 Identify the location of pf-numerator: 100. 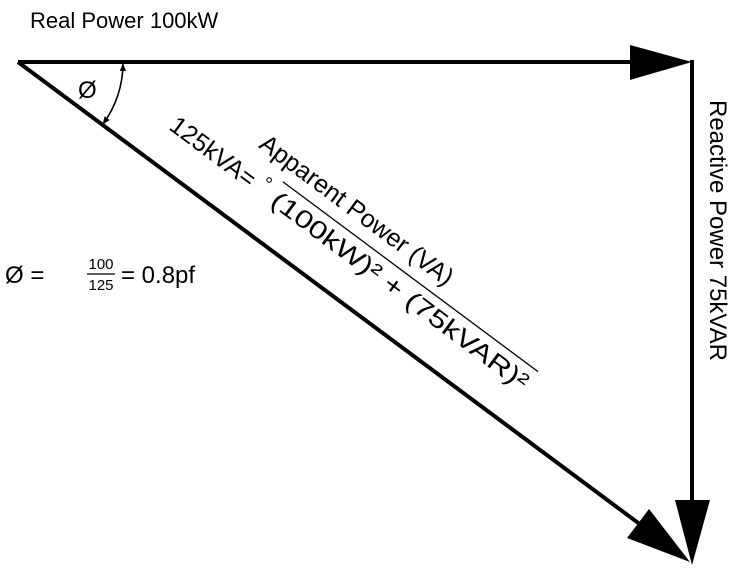
(100, 264).